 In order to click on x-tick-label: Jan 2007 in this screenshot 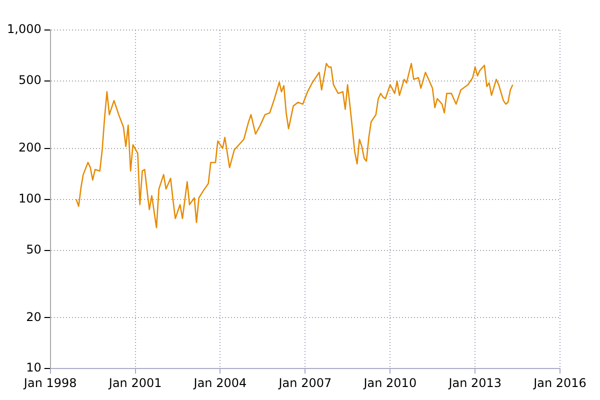, I will do `click(305, 383)`.